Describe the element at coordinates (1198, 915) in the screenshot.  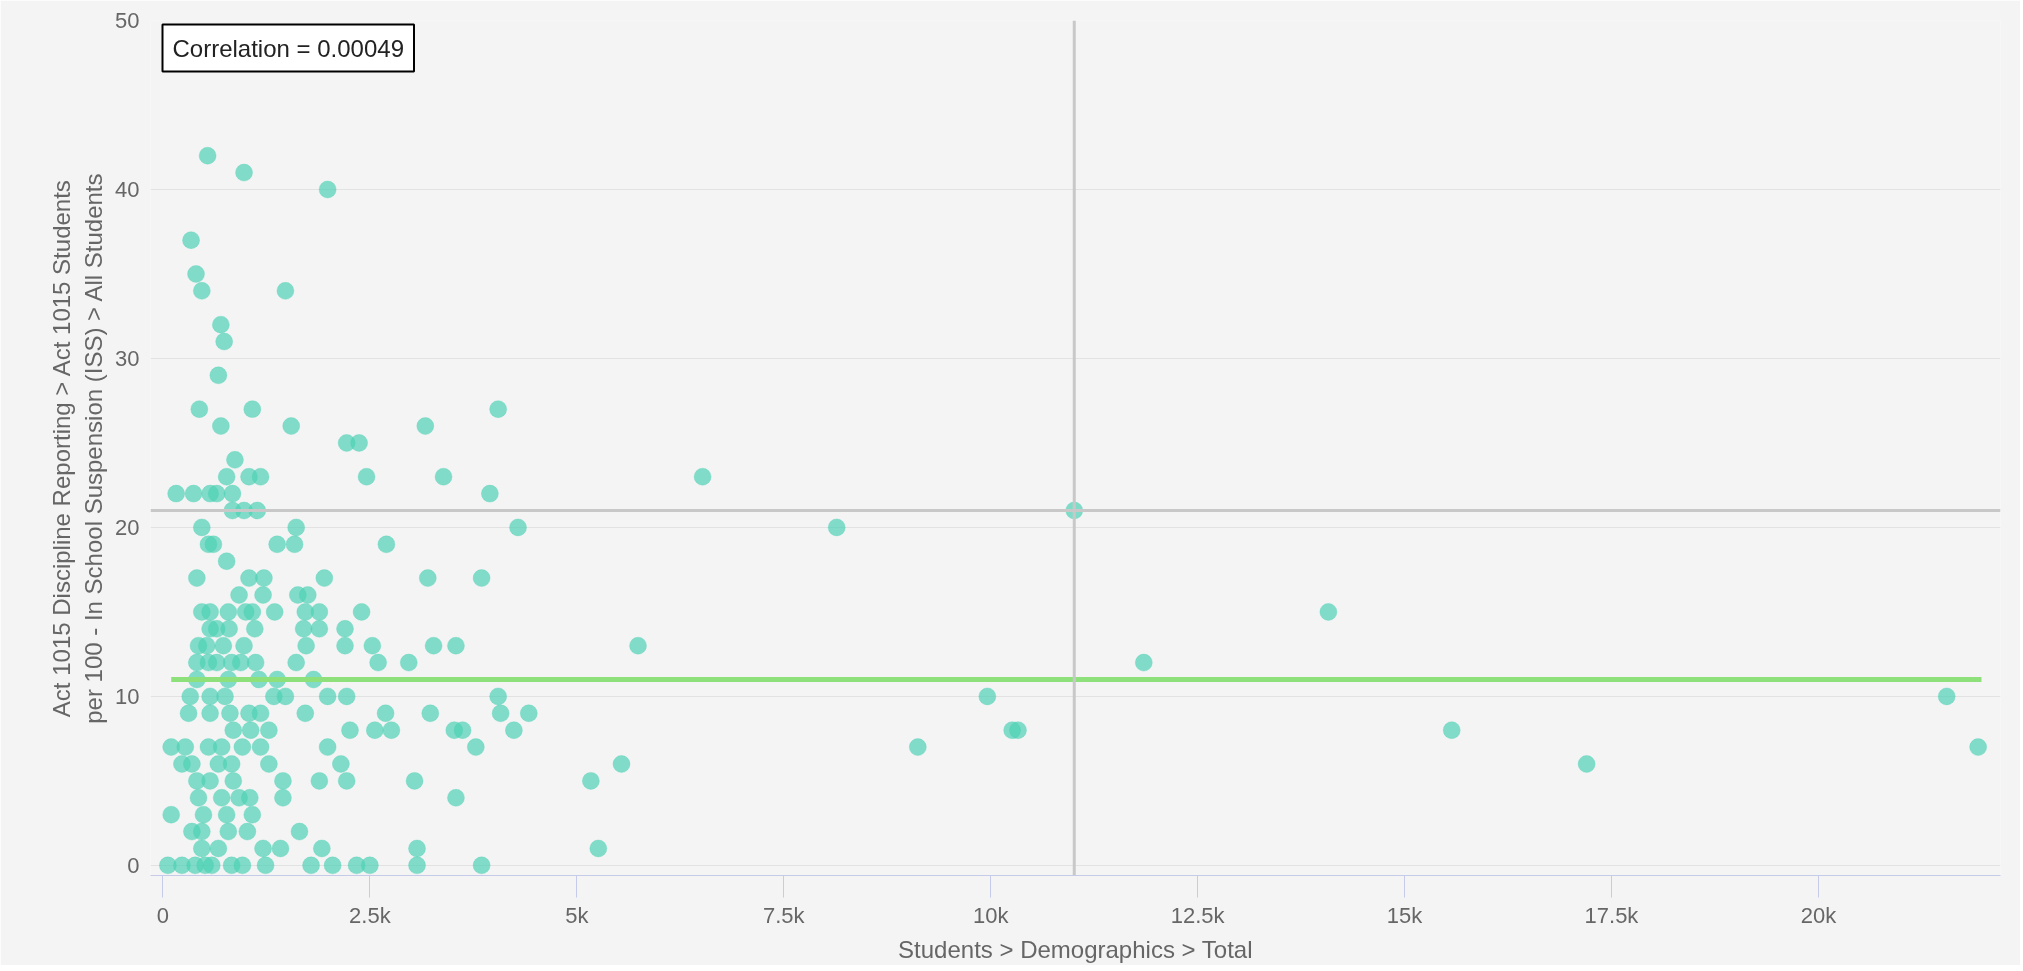
I see `x-tick-label: 12.5k` at that location.